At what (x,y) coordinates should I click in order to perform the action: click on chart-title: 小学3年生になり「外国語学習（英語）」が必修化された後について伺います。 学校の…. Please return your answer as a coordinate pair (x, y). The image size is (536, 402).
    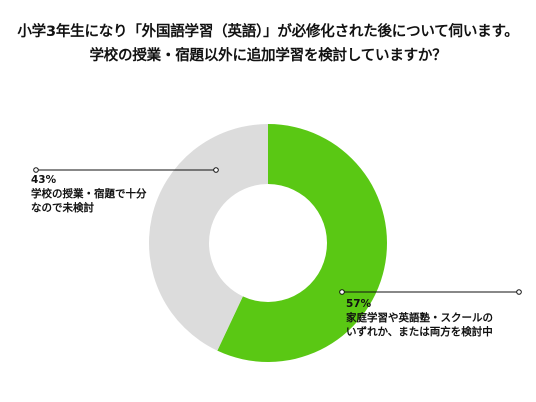
    Looking at the image, I should click on (268, 44).